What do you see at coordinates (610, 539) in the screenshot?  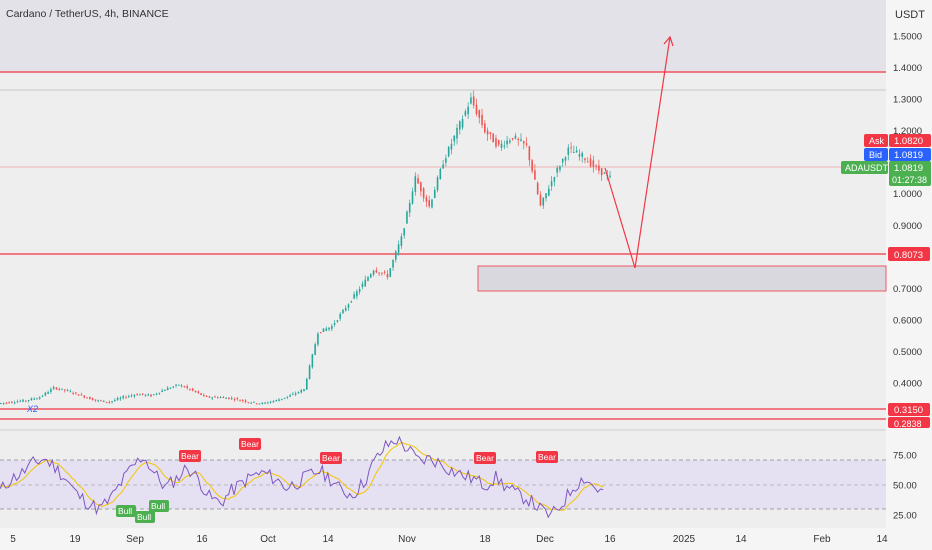 I see `time-tick-label: 16` at bounding box center [610, 539].